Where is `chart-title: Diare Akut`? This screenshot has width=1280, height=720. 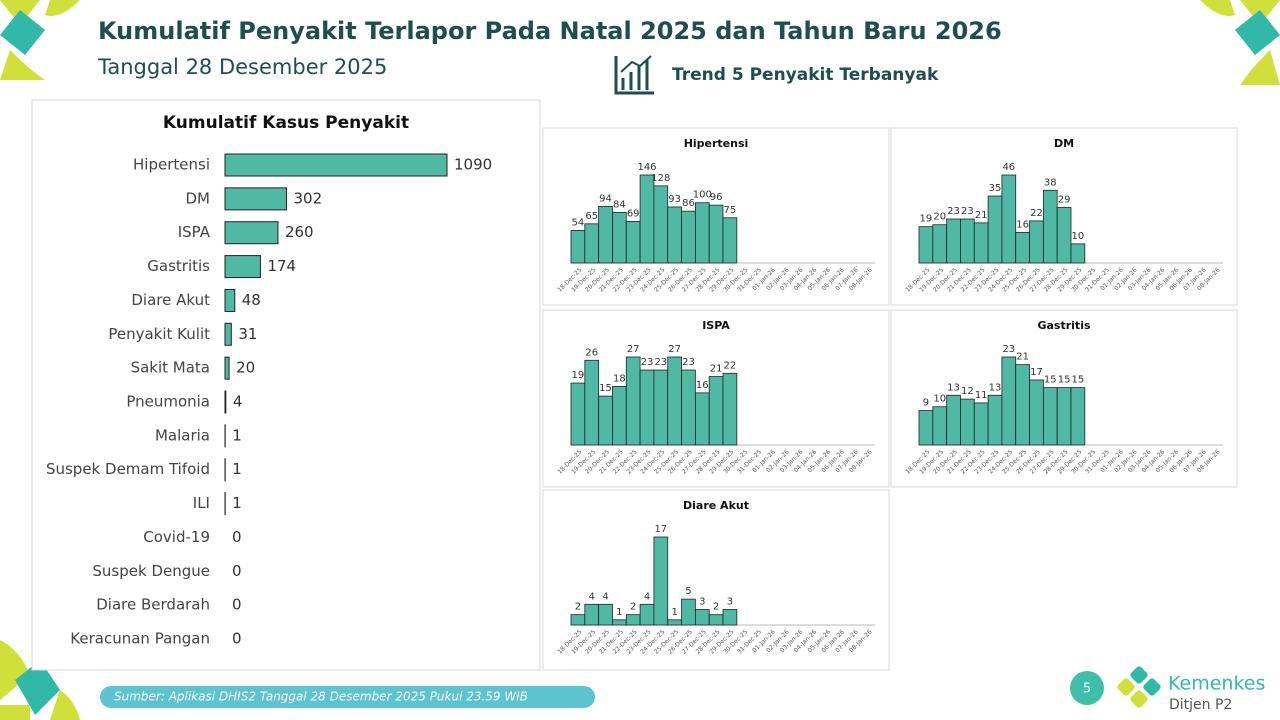
chart-title: Diare Akut is located at coordinates (716, 505).